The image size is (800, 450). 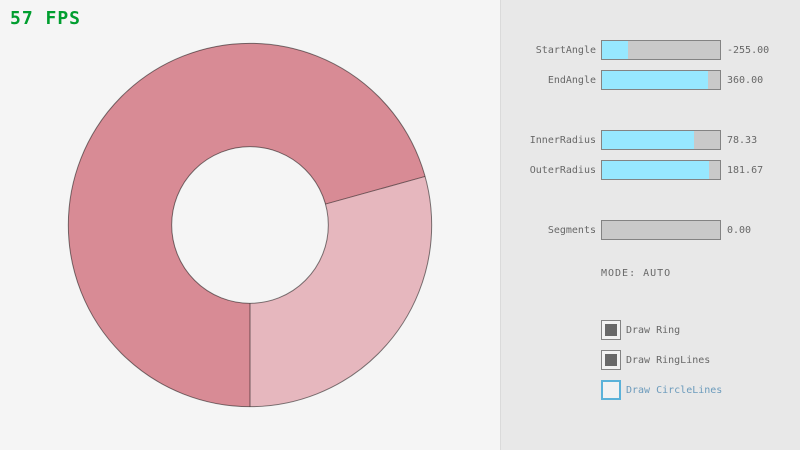 What do you see at coordinates (341, 291) in the screenshot?
I see `ring-sector-single-drawn` at bounding box center [341, 291].